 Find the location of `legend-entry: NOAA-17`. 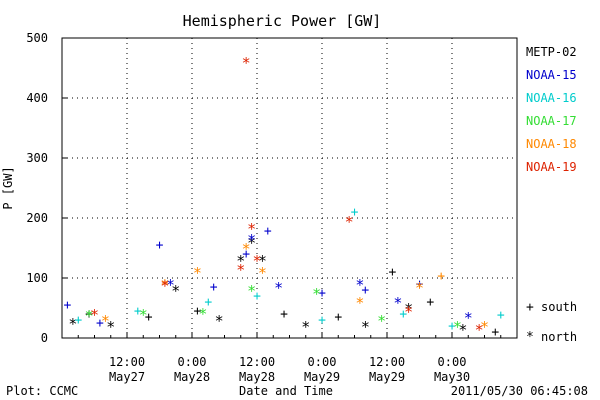

legend-entry: NOAA-17 is located at coordinates (551, 121).